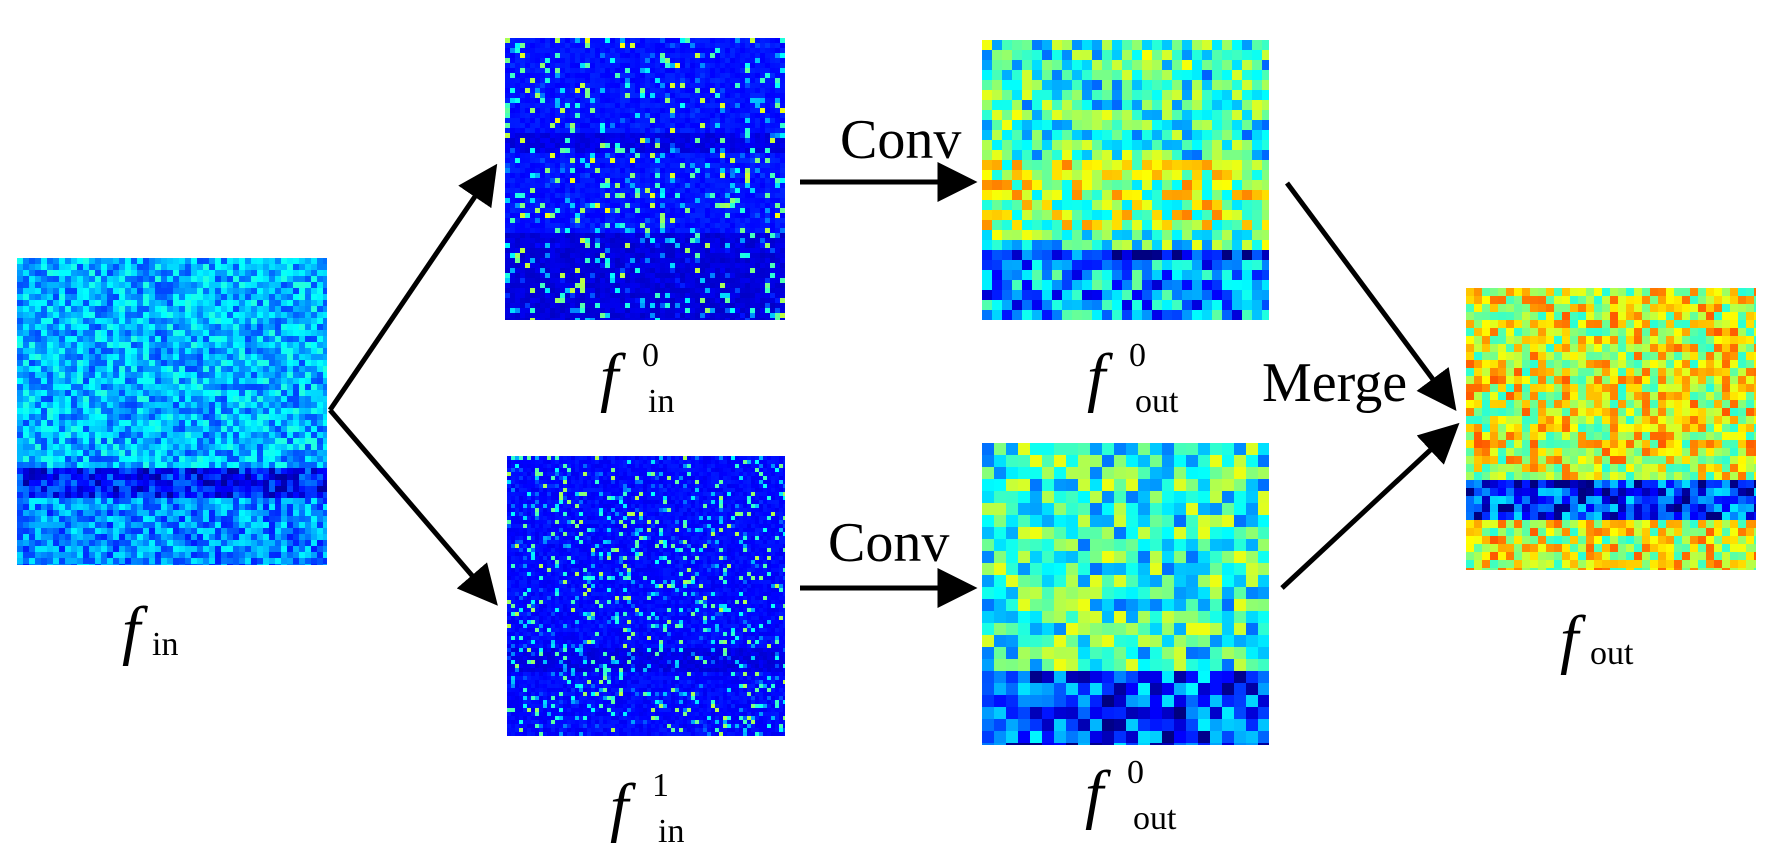 The width and height of the screenshot is (1772, 850). Describe the element at coordinates (1094, 795) in the screenshot. I see `label-conv-low-out: f 0 out` at that location.